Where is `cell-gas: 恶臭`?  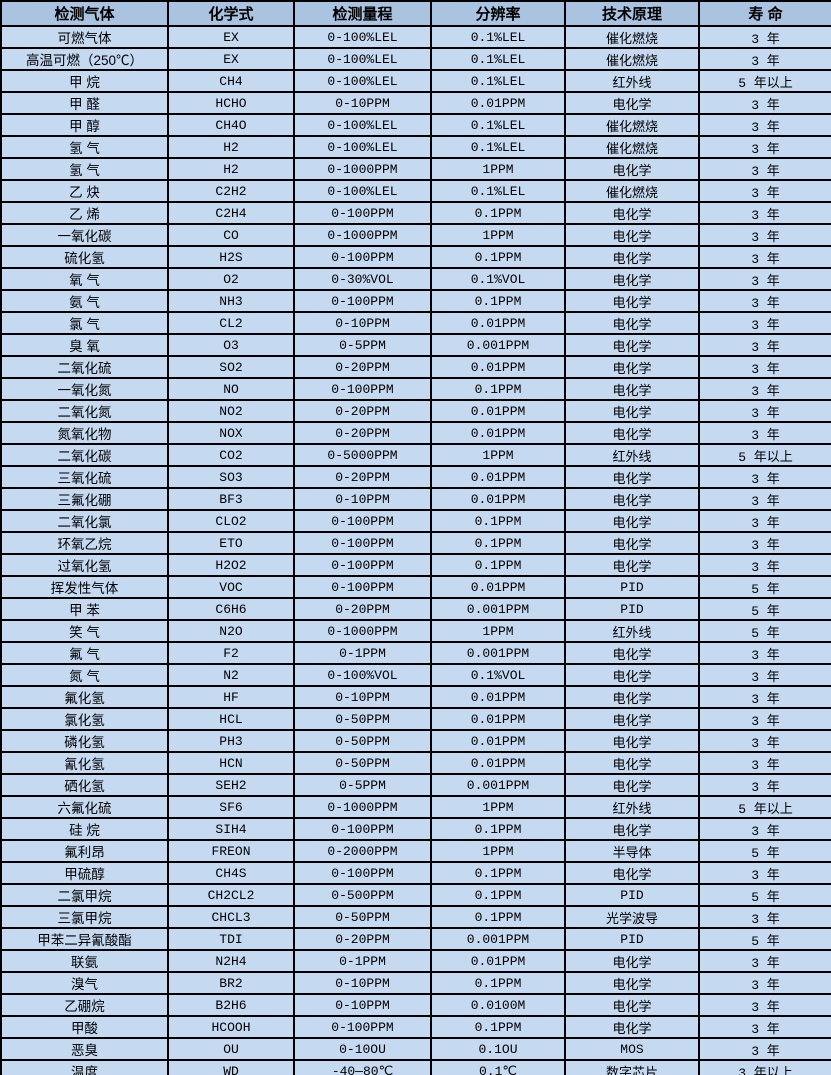 cell-gas: 恶臭 is located at coordinates (84, 1049).